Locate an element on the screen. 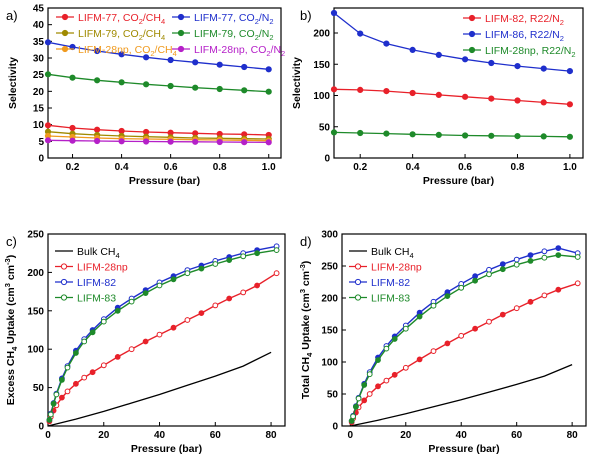  legend-sub: 4 is located at coordinates (163, 21).